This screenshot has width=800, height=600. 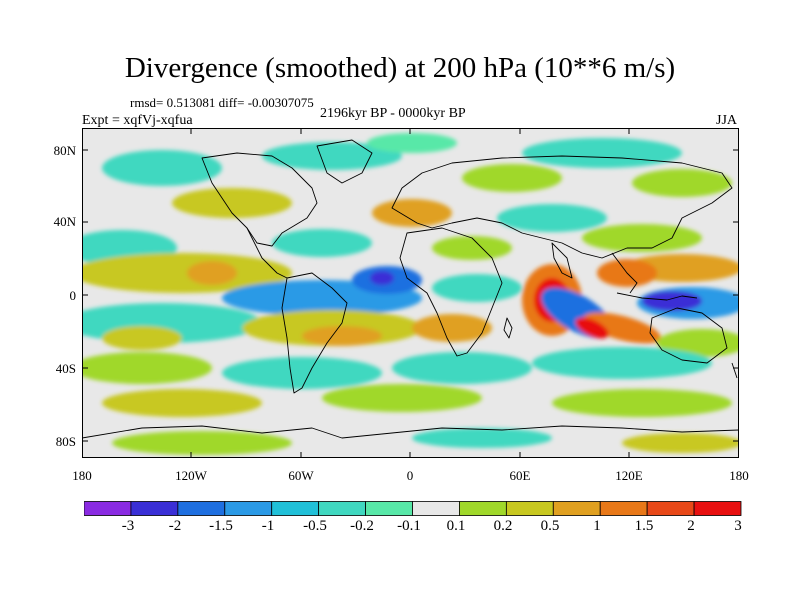 I want to click on x-tick-label: 120E, so click(x=629, y=475).